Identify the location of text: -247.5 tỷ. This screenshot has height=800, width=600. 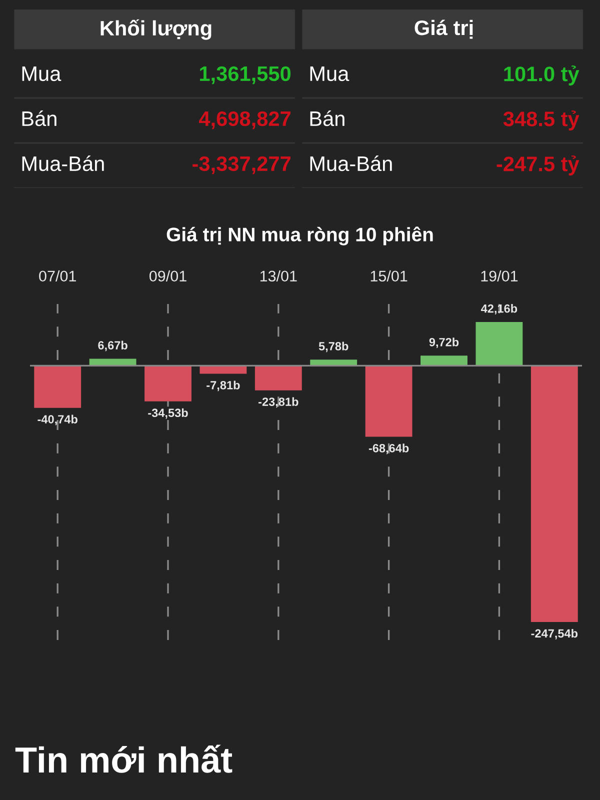
(538, 166).